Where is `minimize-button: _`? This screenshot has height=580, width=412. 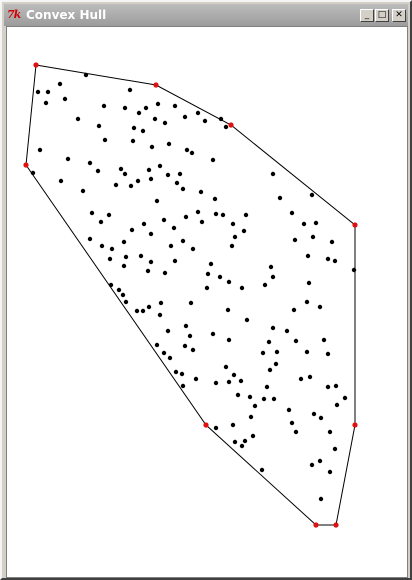
minimize-button: _ is located at coordinates (367, 15).